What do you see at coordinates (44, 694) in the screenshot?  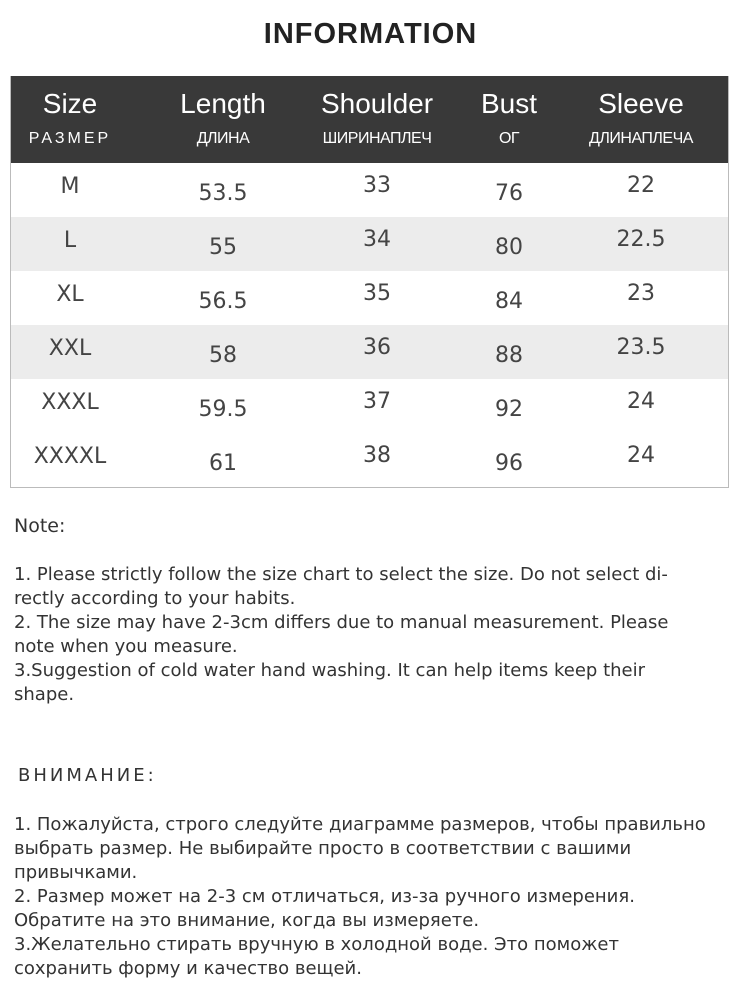 I see `note-line: shape.` at bounding box center [44, 694].